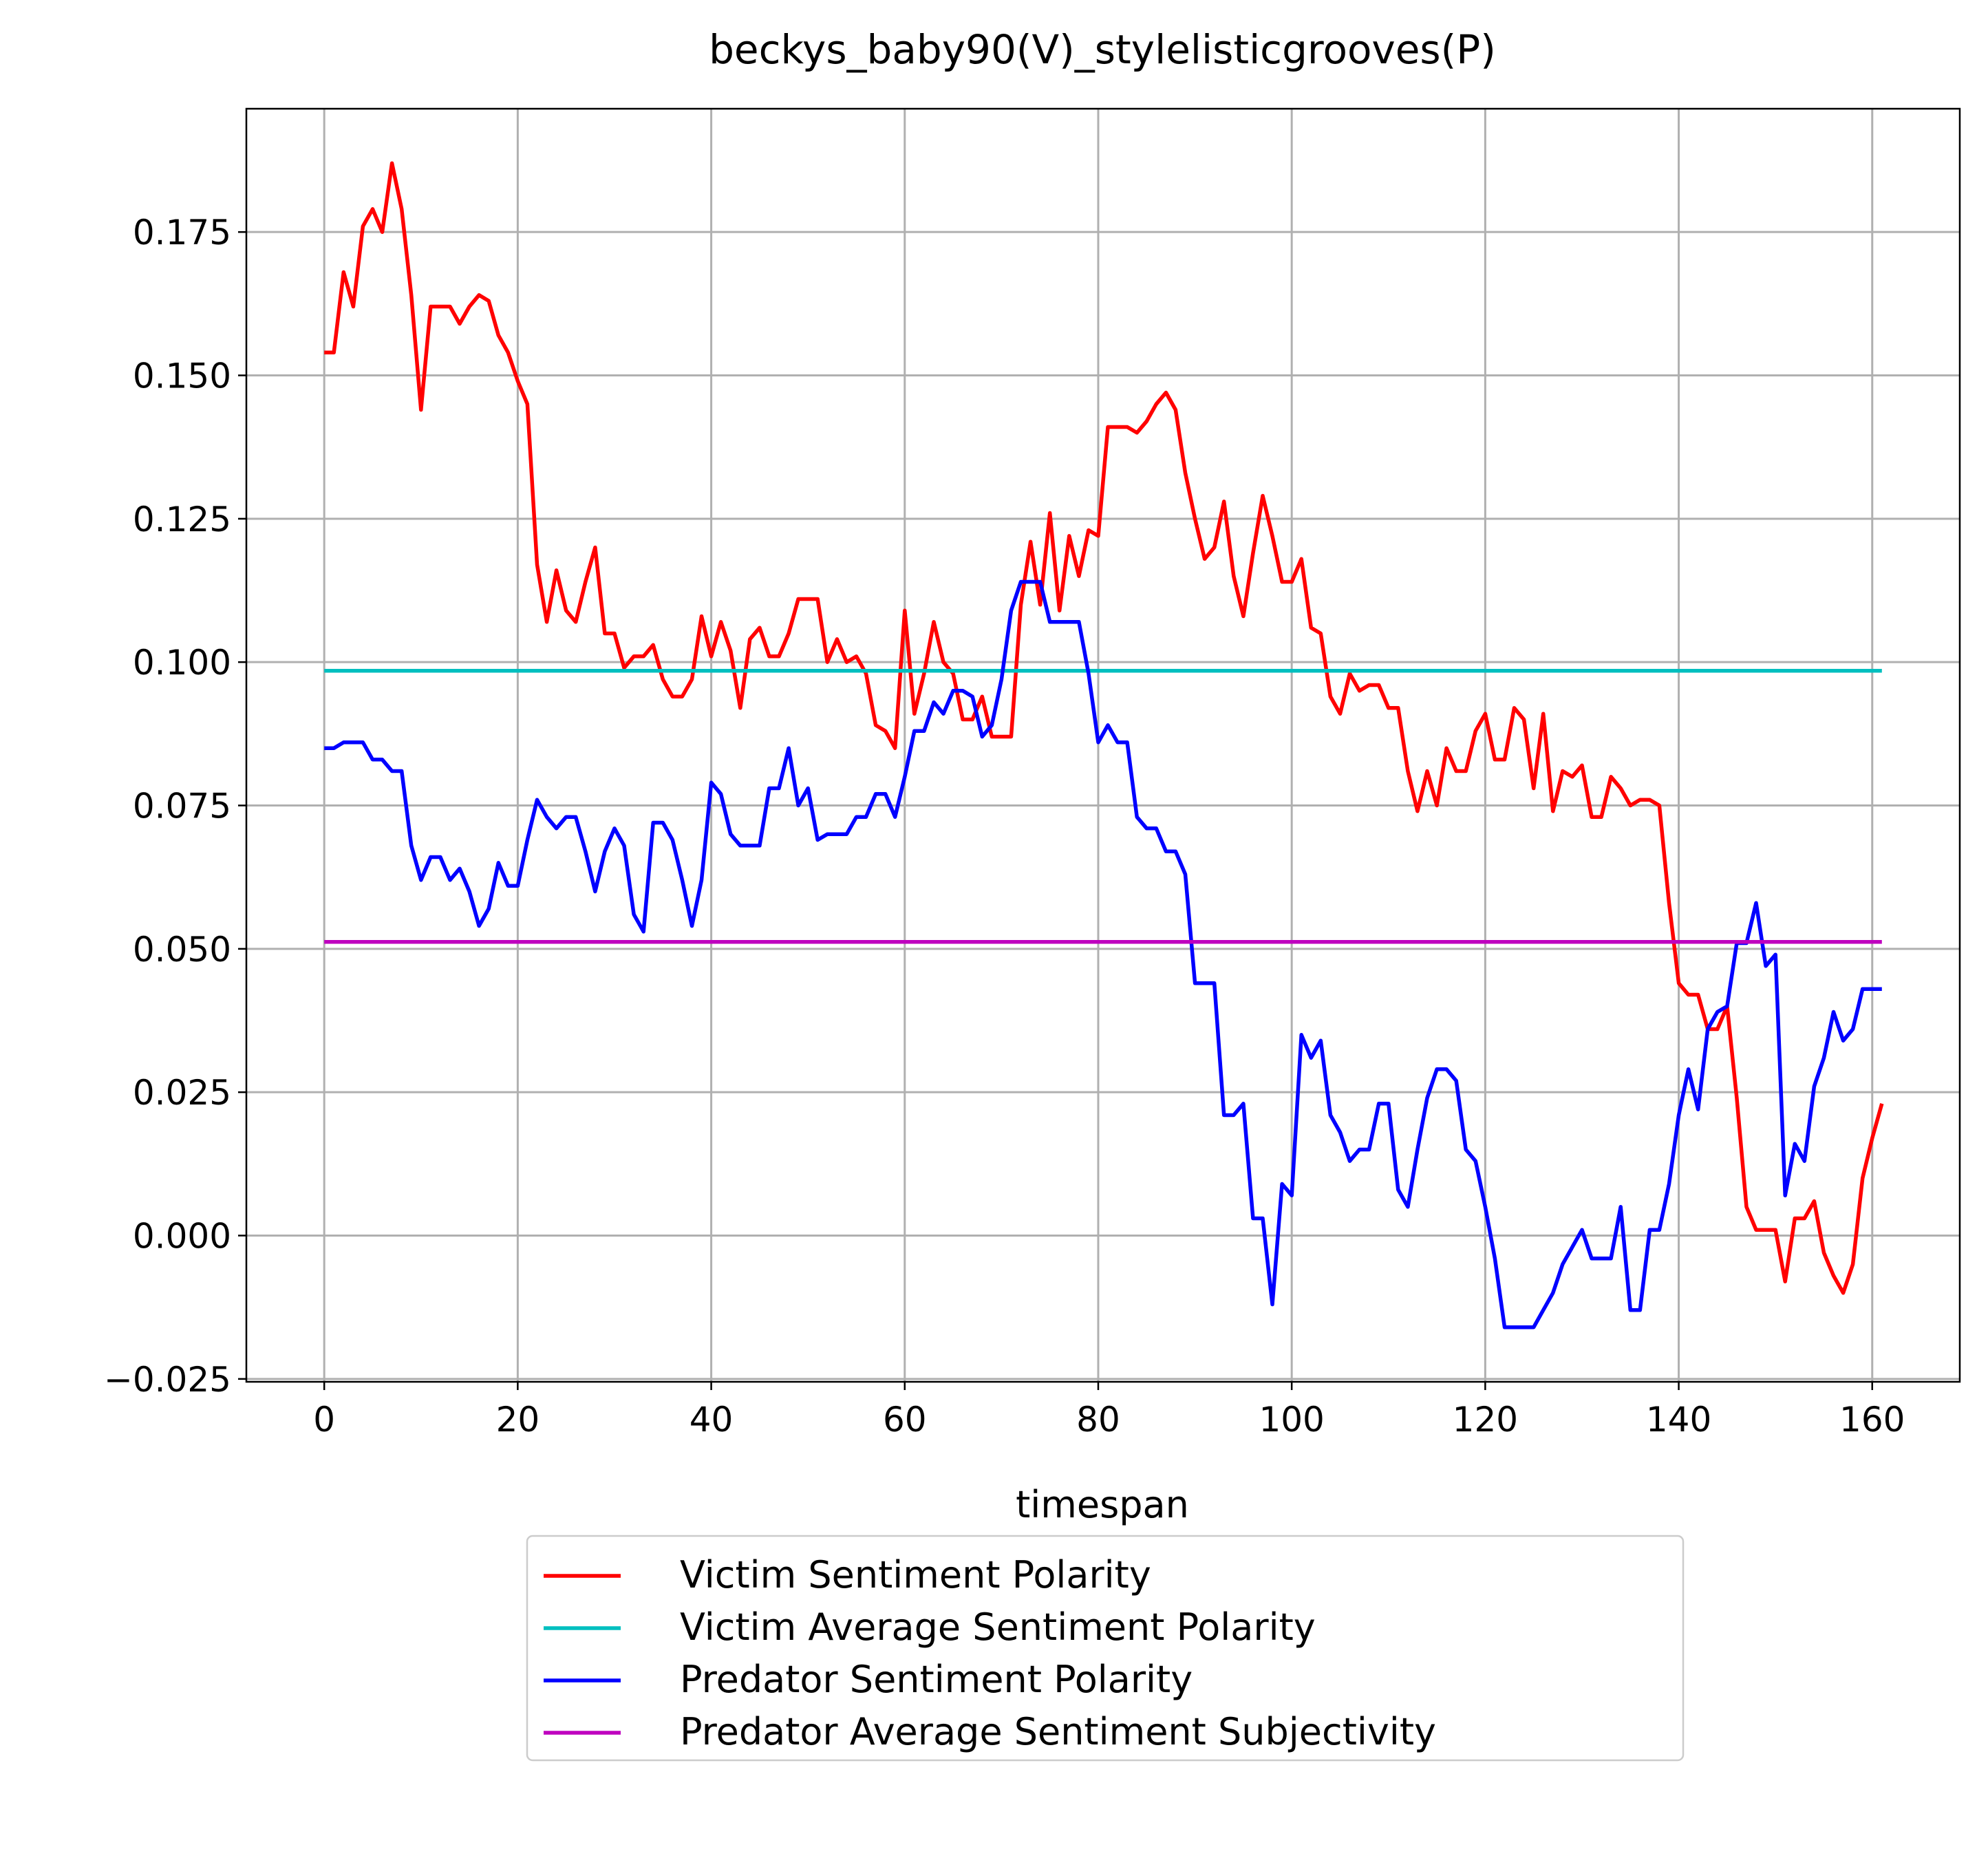 The width and height of the screenshot is (1988, 1858). Describe the element at coordinates (182, 1093) in the screenshot. I see `y-tick-label: 0.025` at that location.